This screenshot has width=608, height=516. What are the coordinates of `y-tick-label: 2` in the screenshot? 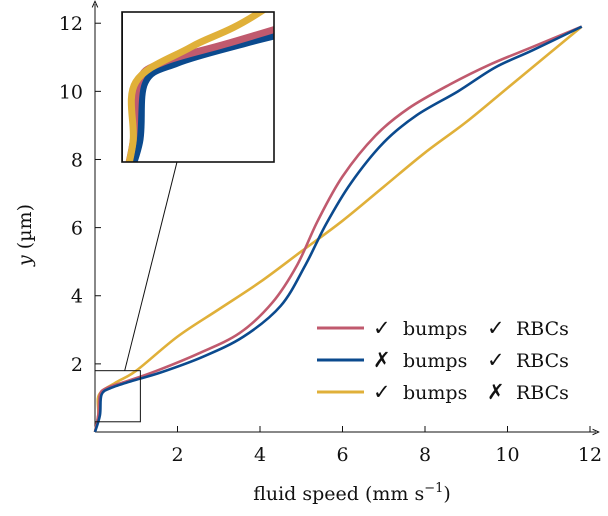 It's located at (77, 365).